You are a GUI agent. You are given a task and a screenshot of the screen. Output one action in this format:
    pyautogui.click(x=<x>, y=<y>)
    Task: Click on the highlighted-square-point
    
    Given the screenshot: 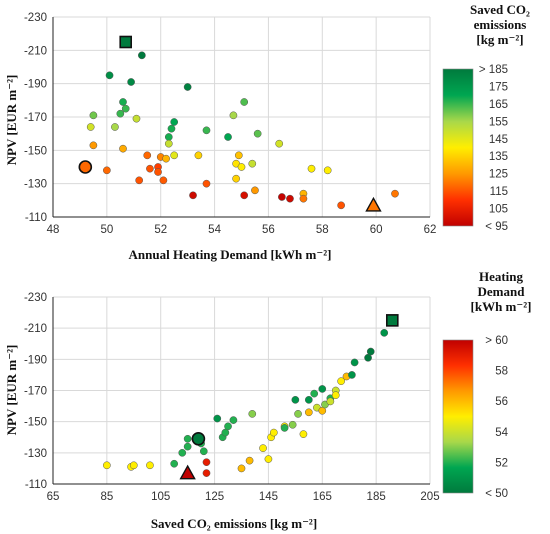 What is the action you would take?
    pyautogui.click(x=126, y=42)
    